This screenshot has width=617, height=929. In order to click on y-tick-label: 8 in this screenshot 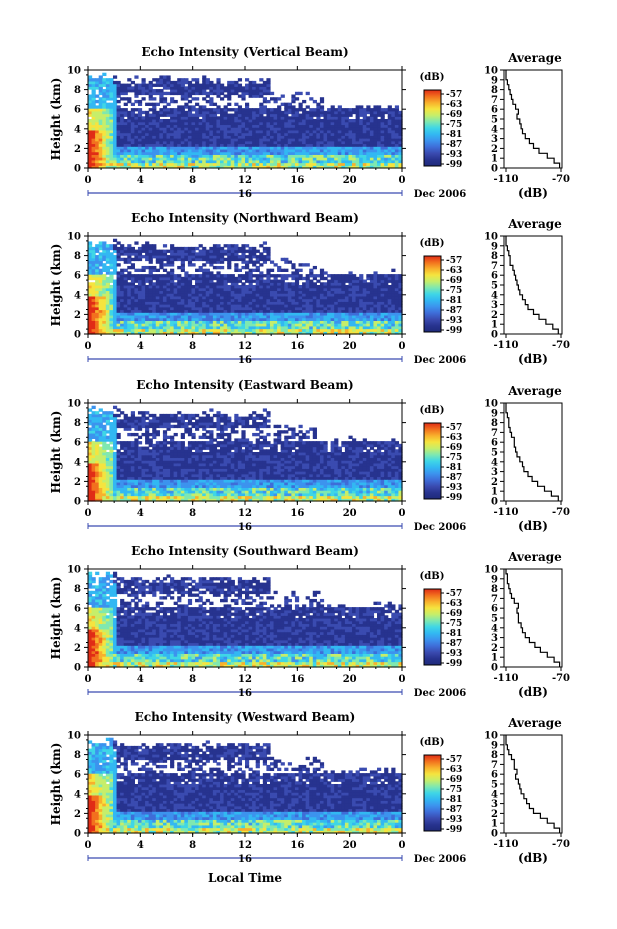, I will do `click(77, 256)`.